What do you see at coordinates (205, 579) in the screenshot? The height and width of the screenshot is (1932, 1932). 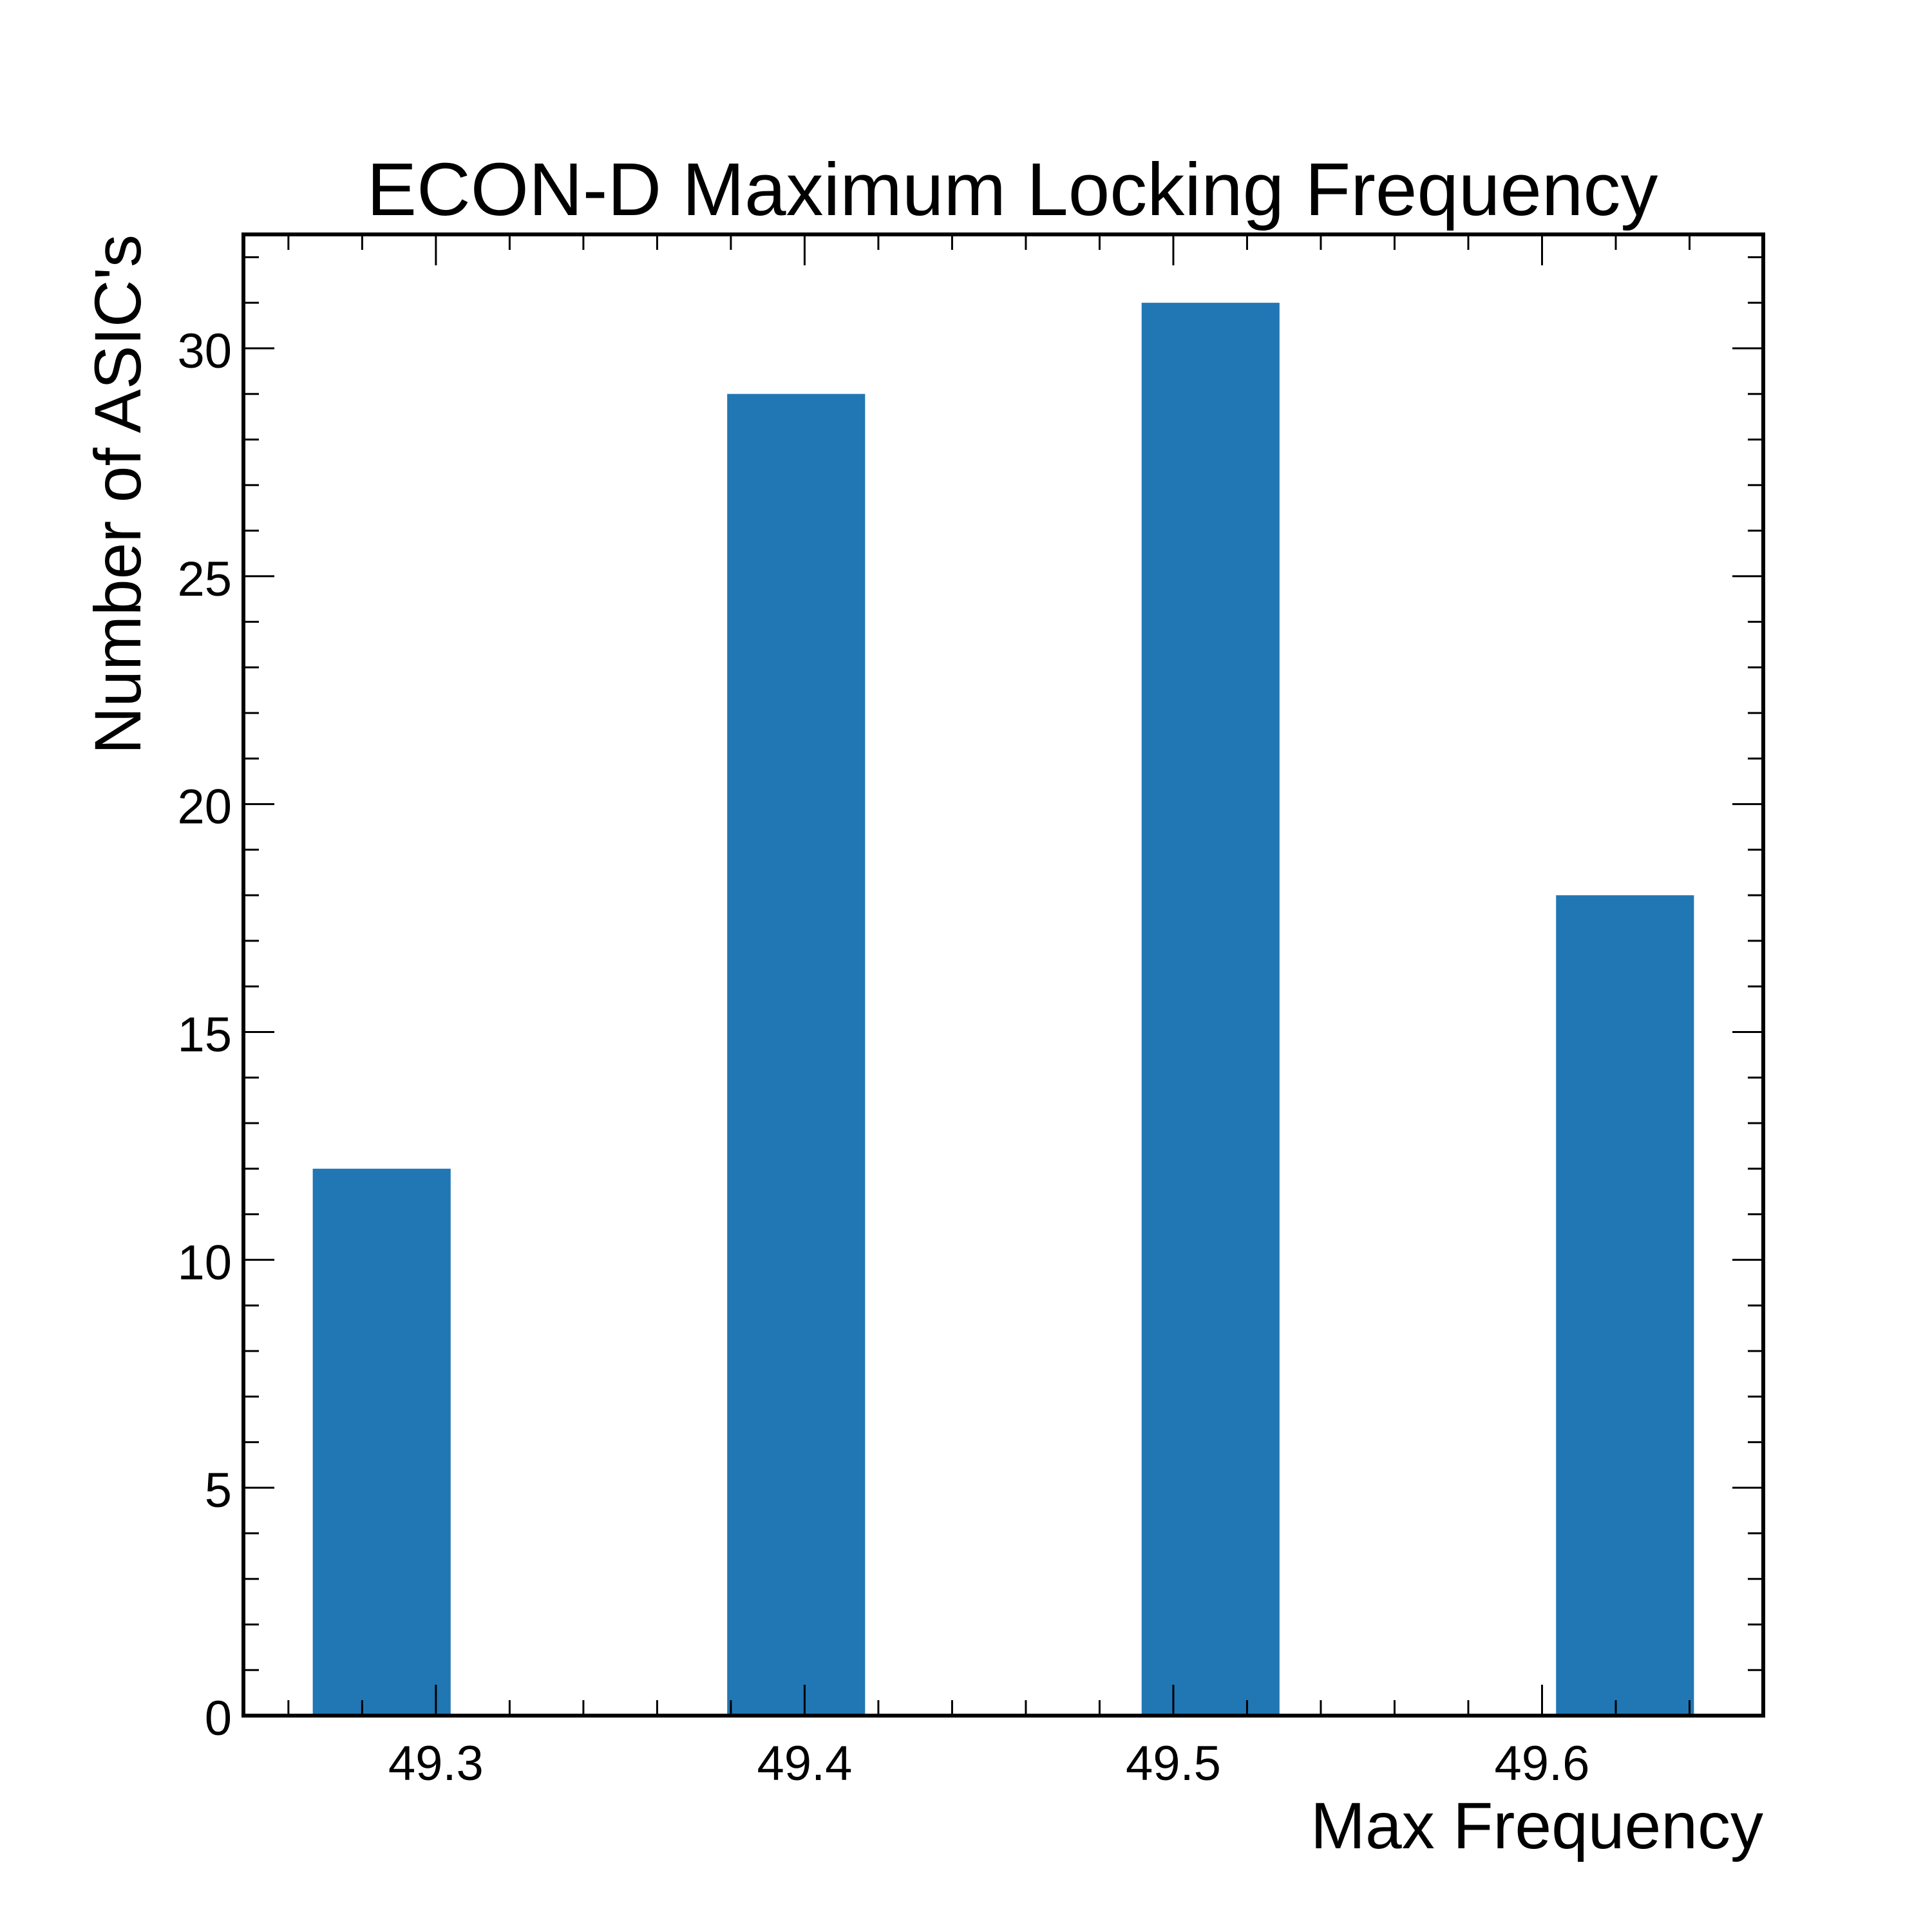 I see `y-tick-label: 25` at bounding box center [205, 579].